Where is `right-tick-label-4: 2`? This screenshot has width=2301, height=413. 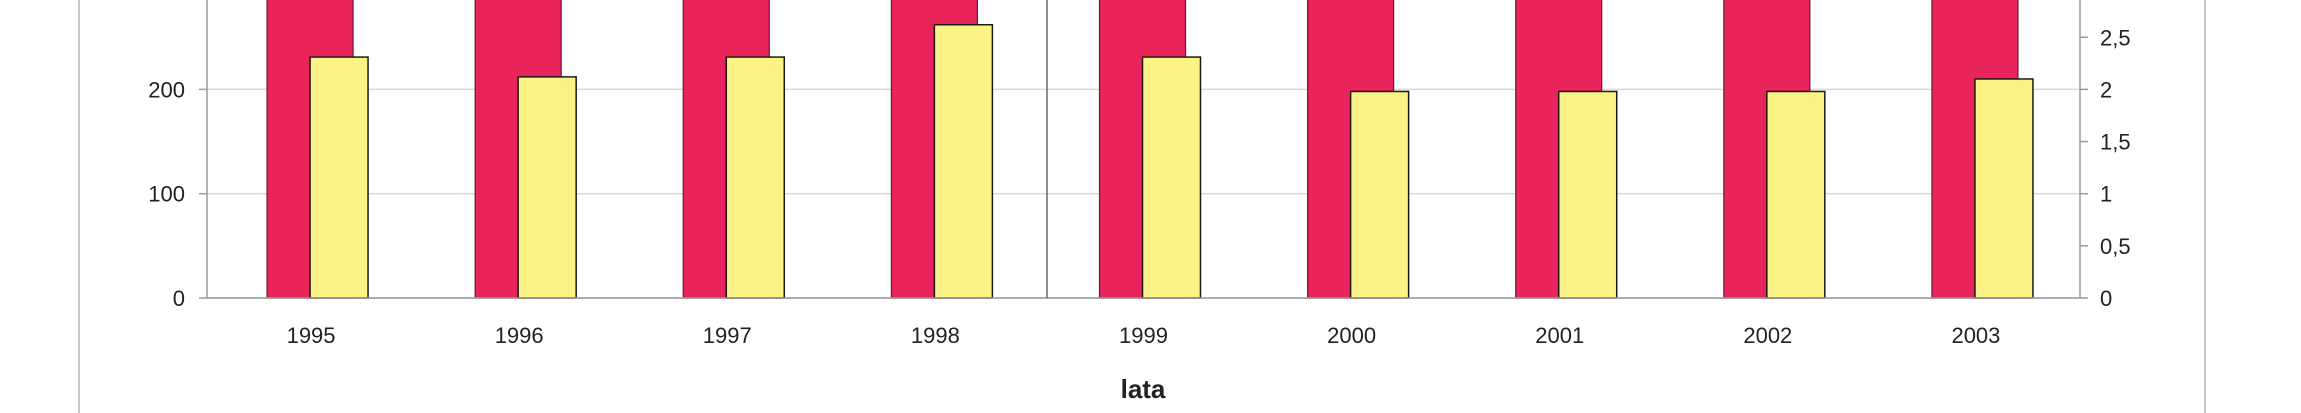
right-tick-label-4: 2 is located at coordinates (2106, 89).